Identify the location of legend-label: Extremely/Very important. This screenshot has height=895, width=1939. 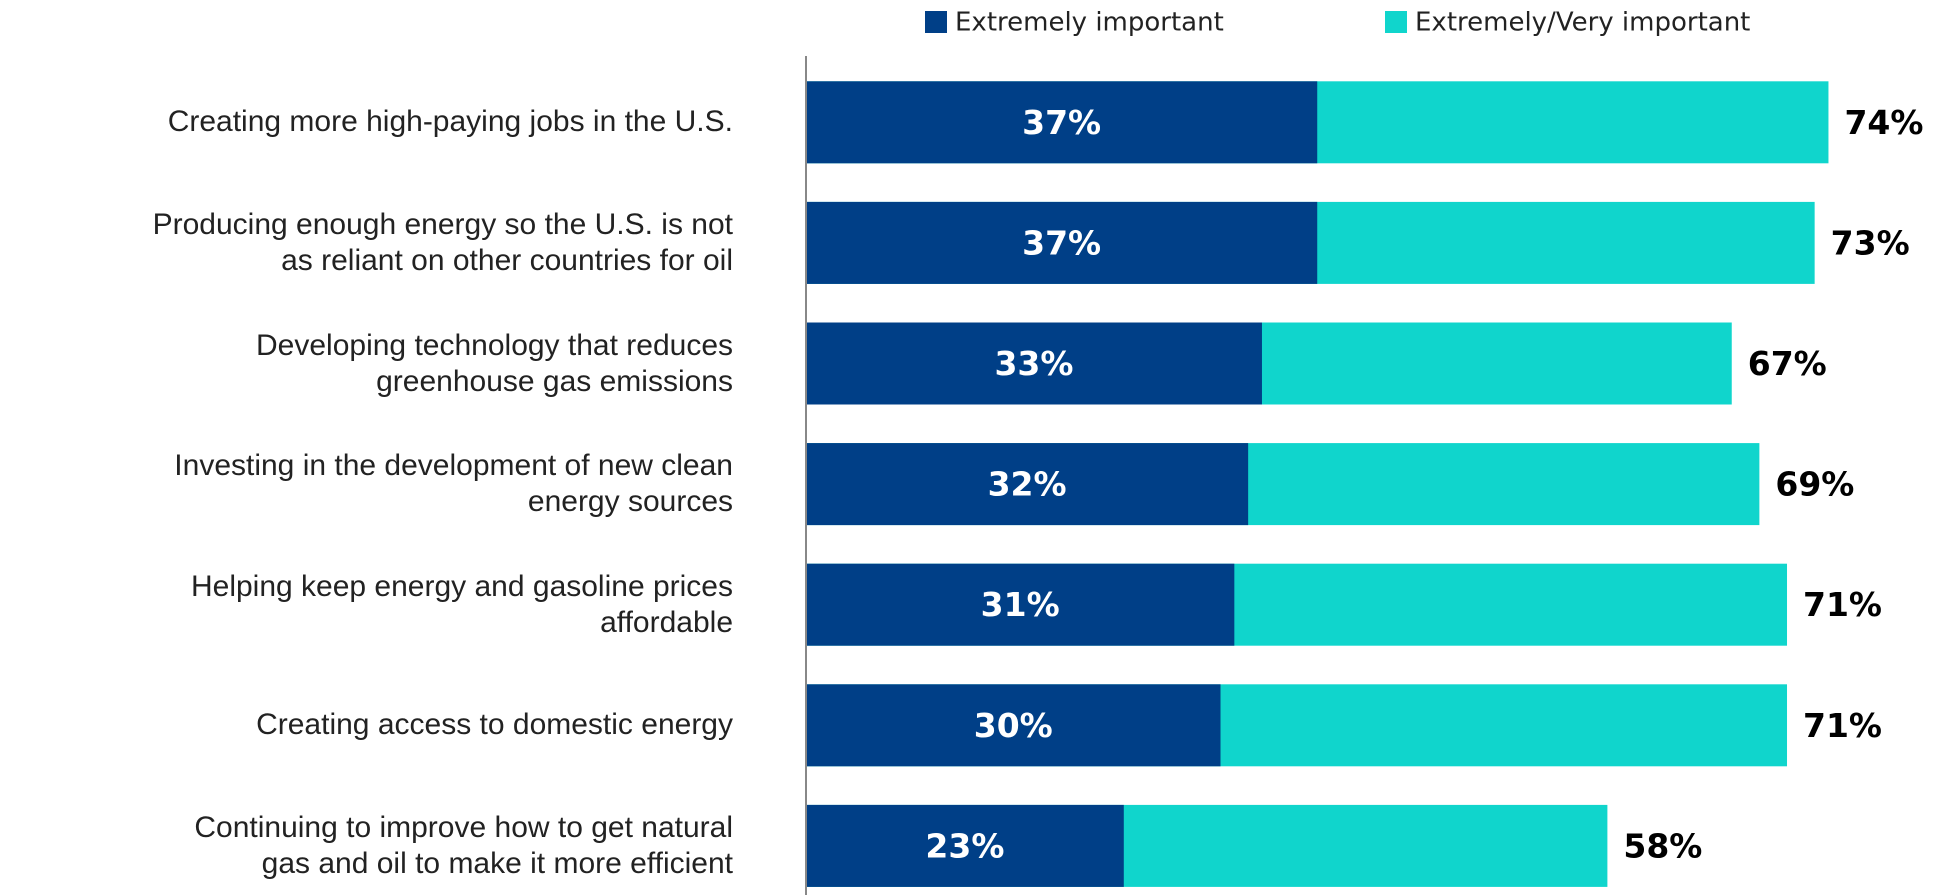
(1582, 23).